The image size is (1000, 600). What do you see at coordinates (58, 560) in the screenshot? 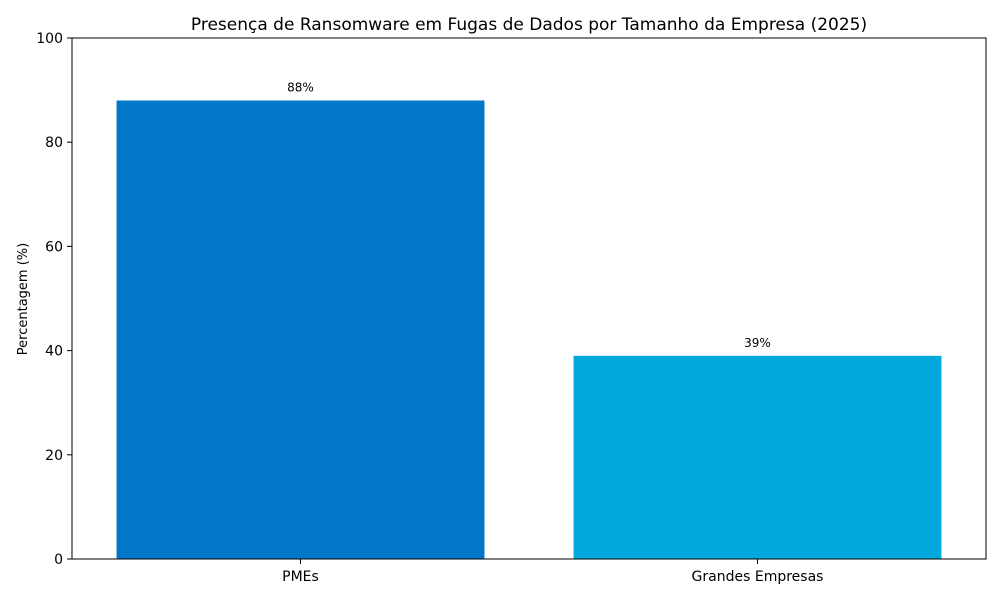
I see `y-tick-label: 0` at bounding box center [58, 560].